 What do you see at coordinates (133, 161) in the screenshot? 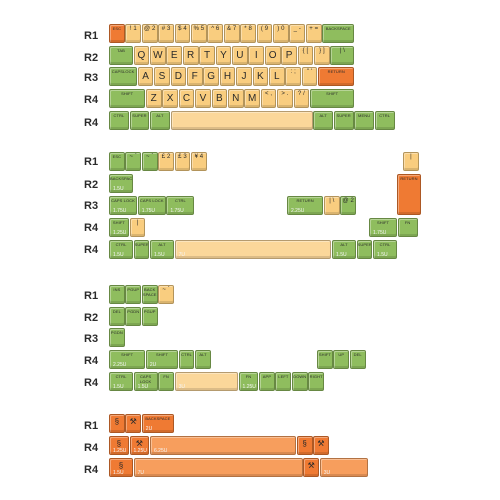
I see `keycap: ~ `` at bounding box center [133, 161].